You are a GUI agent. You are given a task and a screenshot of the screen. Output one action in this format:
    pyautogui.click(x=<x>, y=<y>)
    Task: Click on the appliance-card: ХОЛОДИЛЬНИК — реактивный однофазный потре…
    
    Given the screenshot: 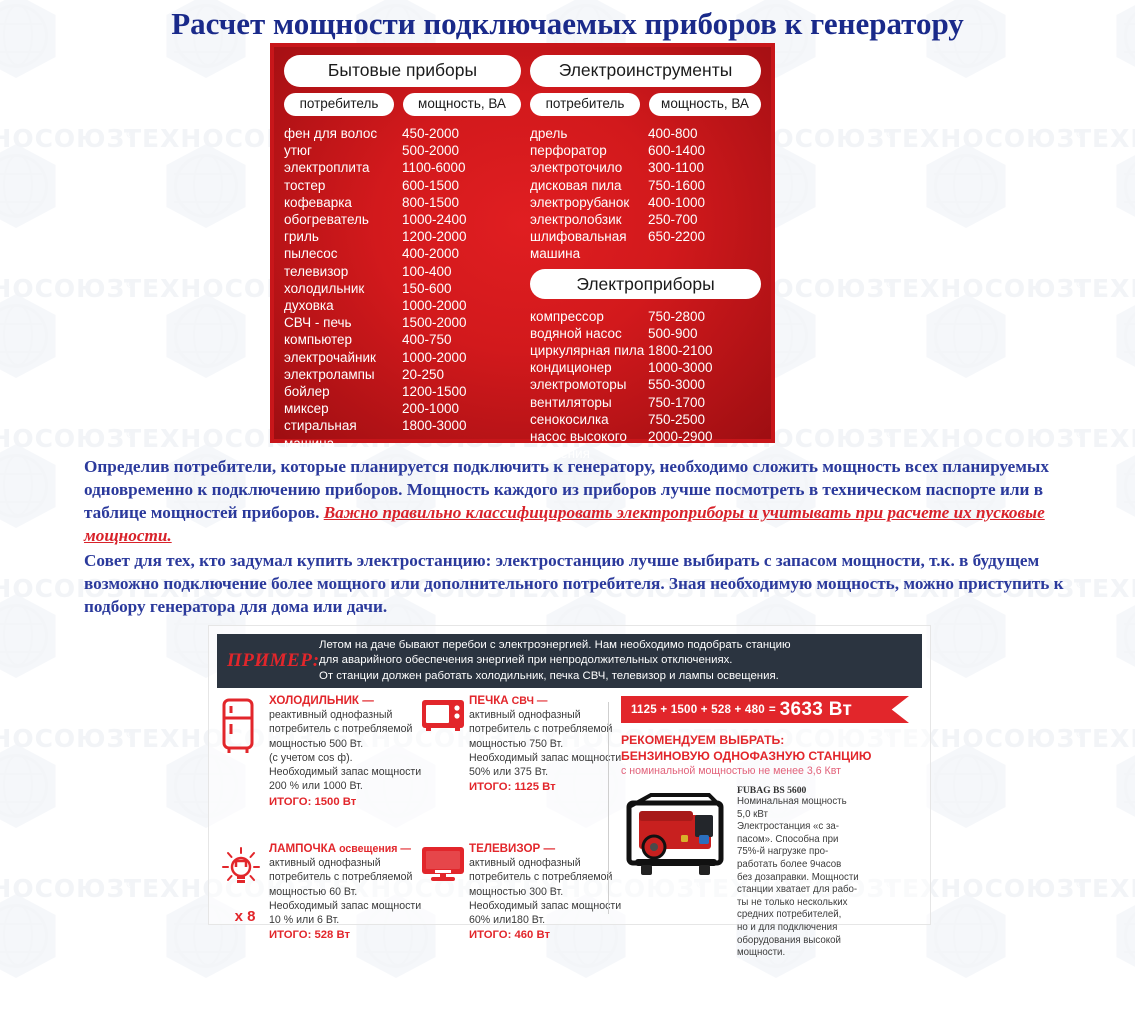 What is the action you would take?
    pyautogui.click(x=335, y=751)
    